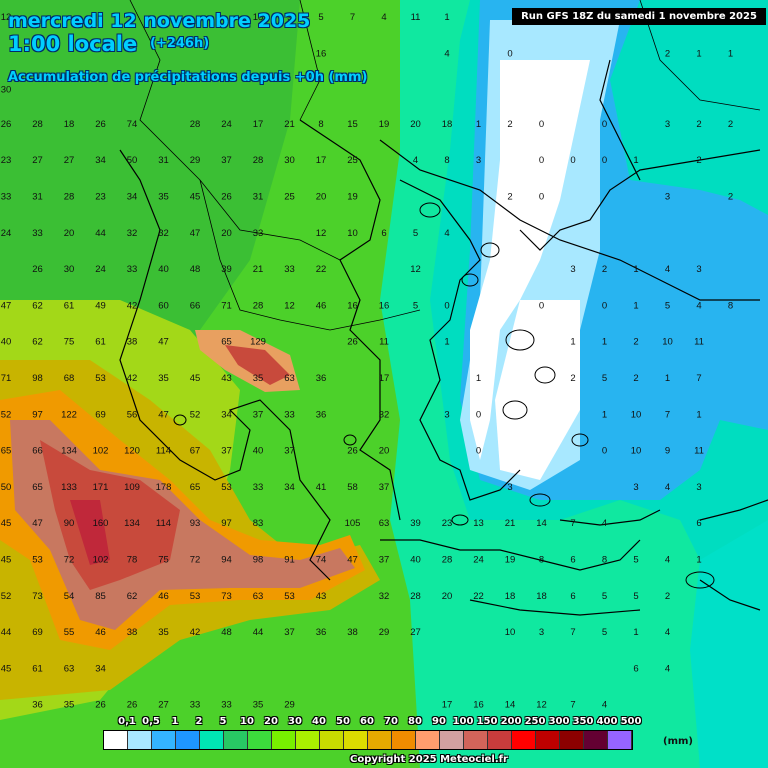 Image resolution: width=768 pixels, height=768 pixels. What do you see at coordinates (321, 269) in the screenshot?
I see `grid-value: 22` at bounding box center [321, 269].